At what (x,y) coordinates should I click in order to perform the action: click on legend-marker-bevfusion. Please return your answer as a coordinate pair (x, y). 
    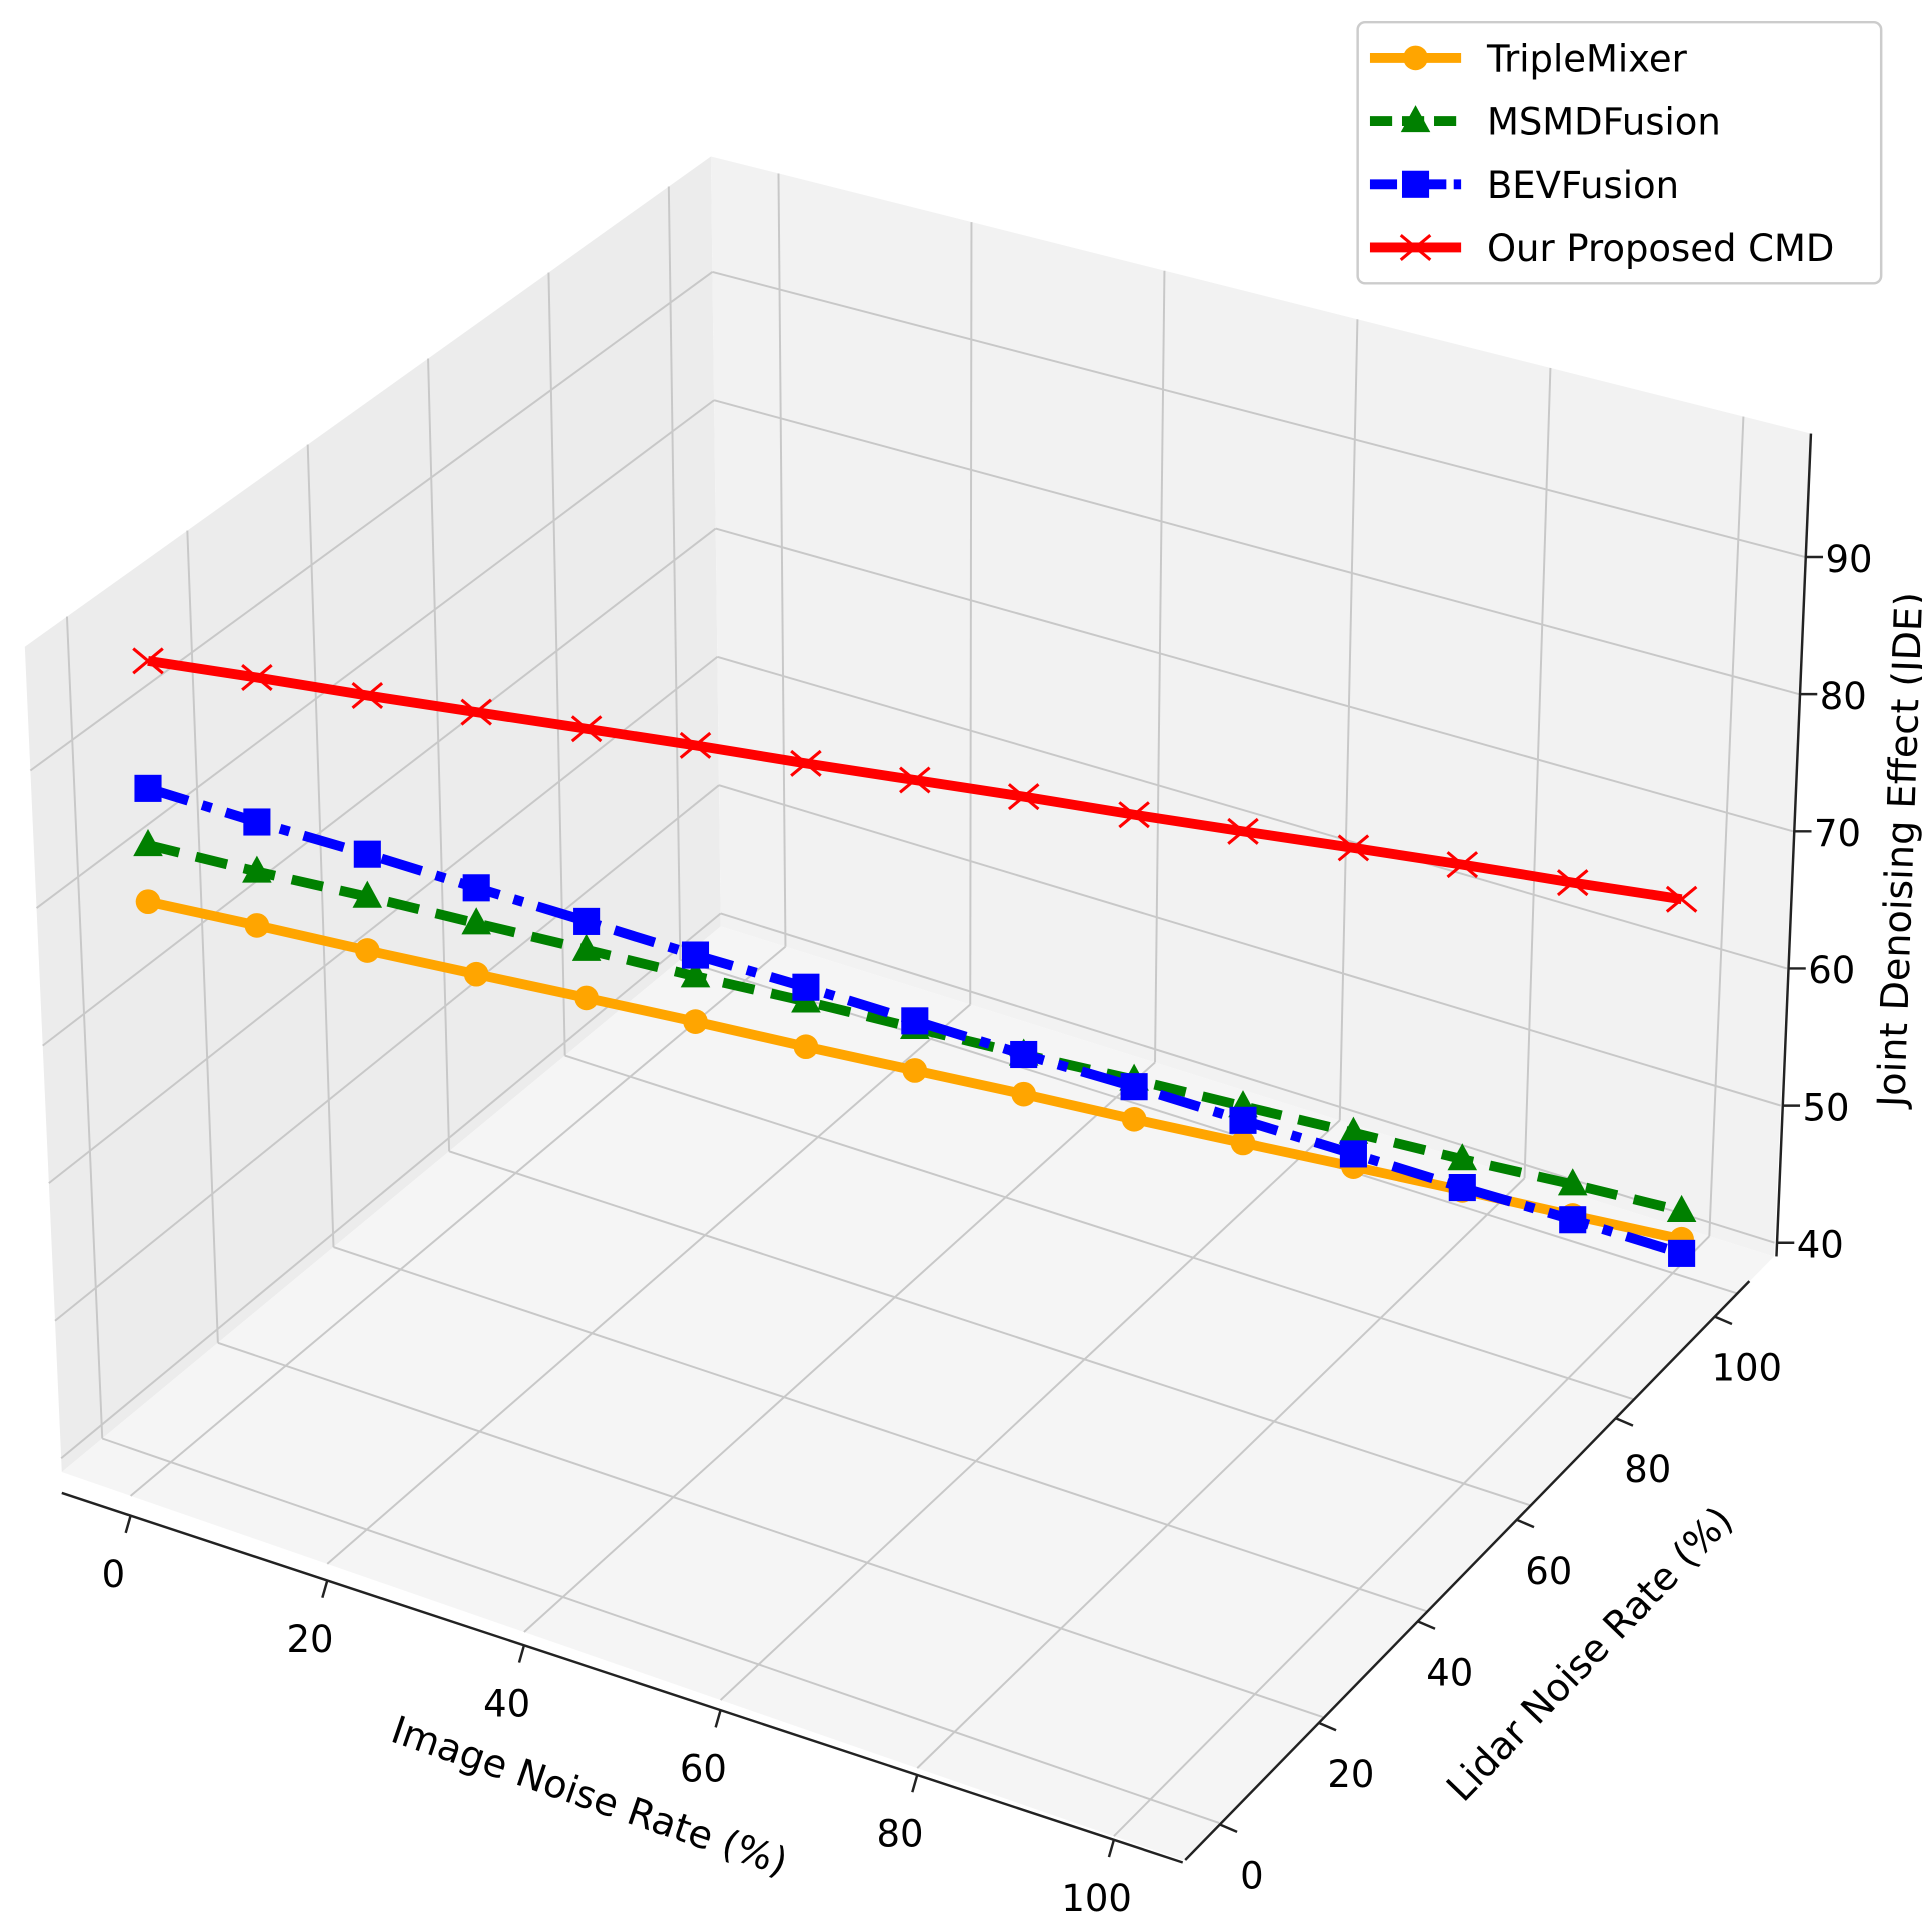
    Looking at the image, I should click on (1415, 184).